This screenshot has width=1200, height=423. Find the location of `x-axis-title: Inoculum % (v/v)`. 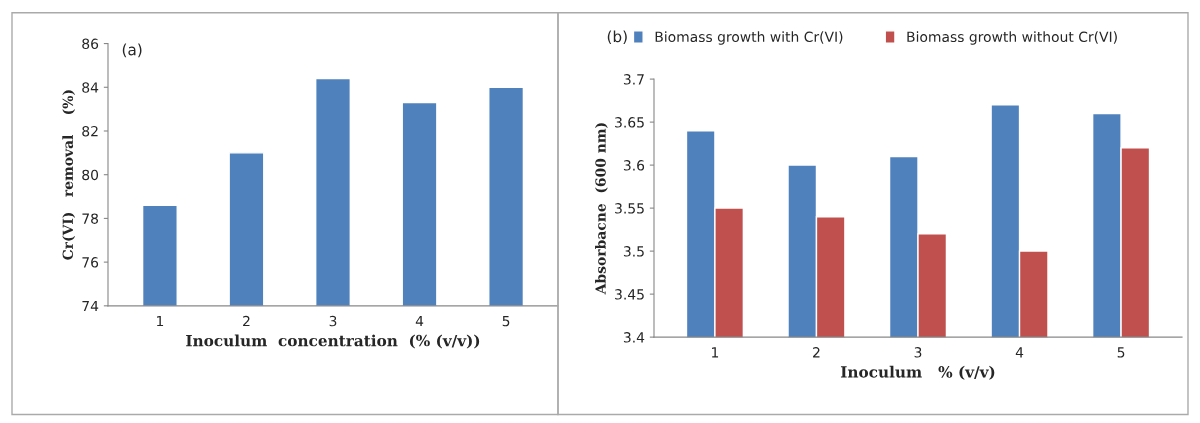

x-axis-title: Inoculum % (v/v) is located at coordinates (917, 372).